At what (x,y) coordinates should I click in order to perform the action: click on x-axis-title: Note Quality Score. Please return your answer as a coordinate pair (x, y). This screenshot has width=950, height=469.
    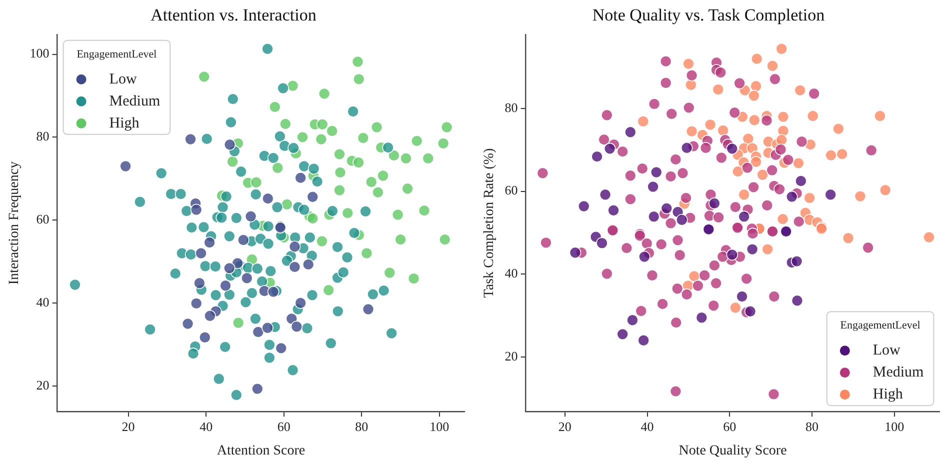
    Looking at the image, I should click on (732, 450).